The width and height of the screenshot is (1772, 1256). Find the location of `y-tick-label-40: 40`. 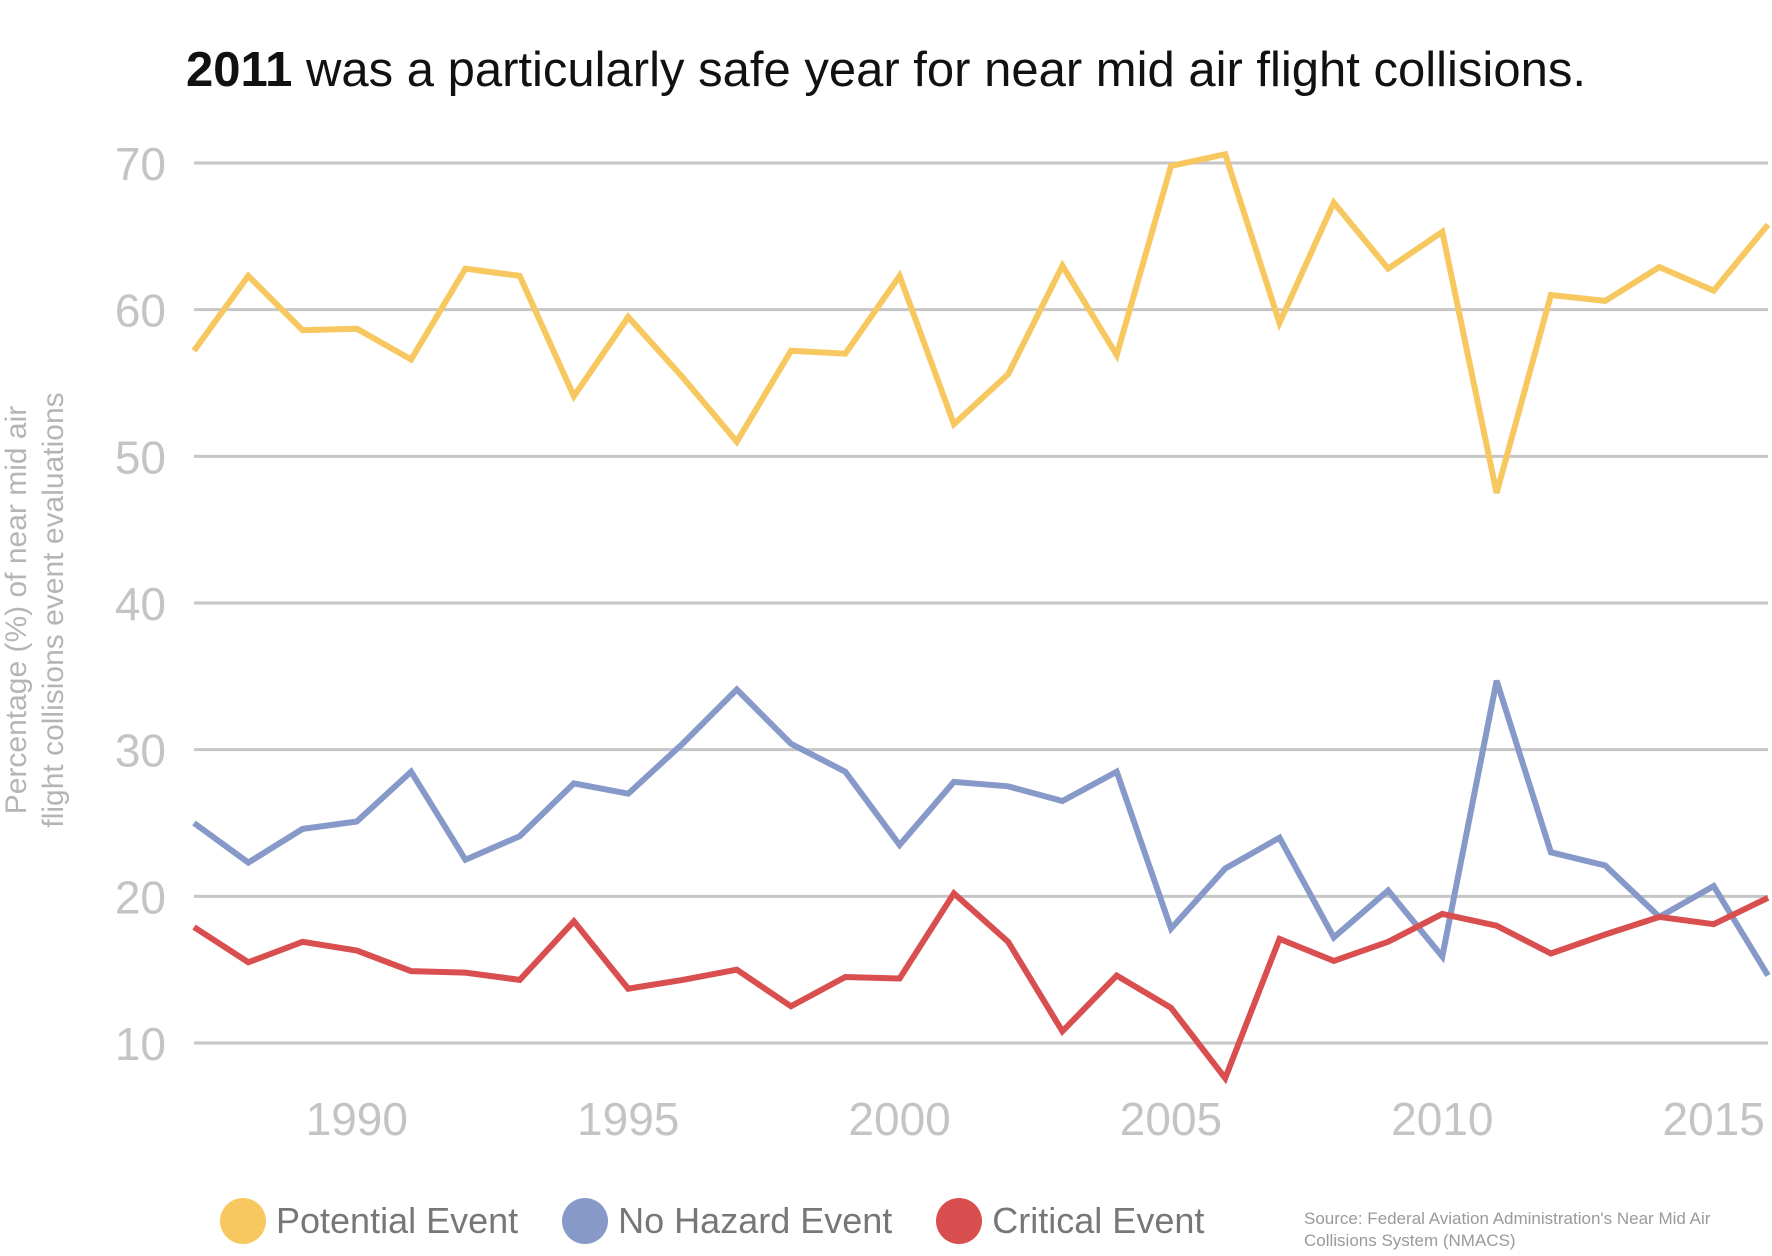

y-tick-label-40: 40 is located at coordinates (140, 604).